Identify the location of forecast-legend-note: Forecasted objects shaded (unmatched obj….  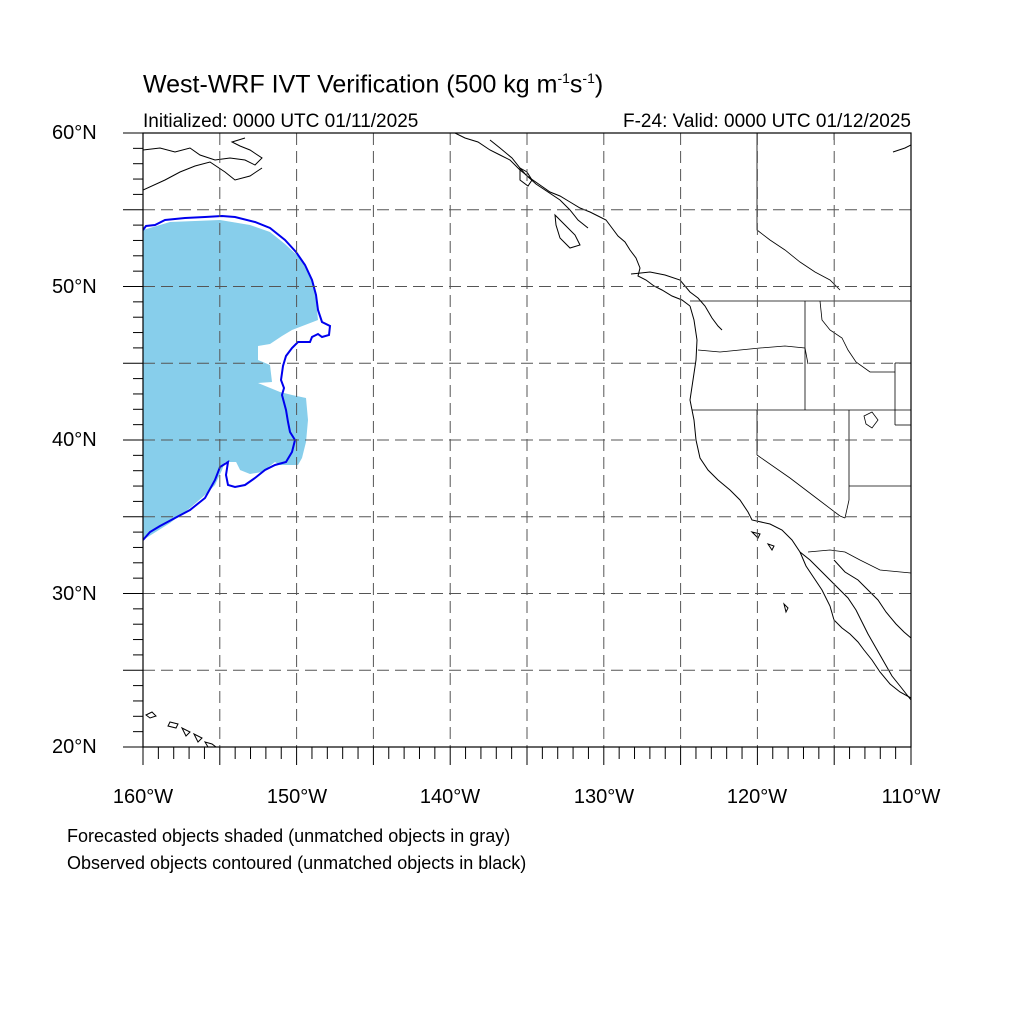
(289, 836).